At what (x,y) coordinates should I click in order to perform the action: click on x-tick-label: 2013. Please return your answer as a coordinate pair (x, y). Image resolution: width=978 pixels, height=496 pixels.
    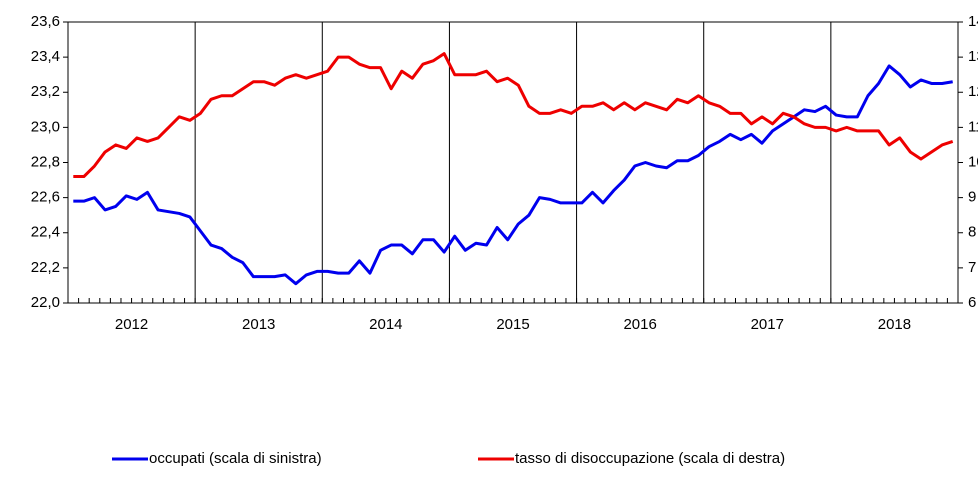
    Looking at the image, I should click on (258, 324).